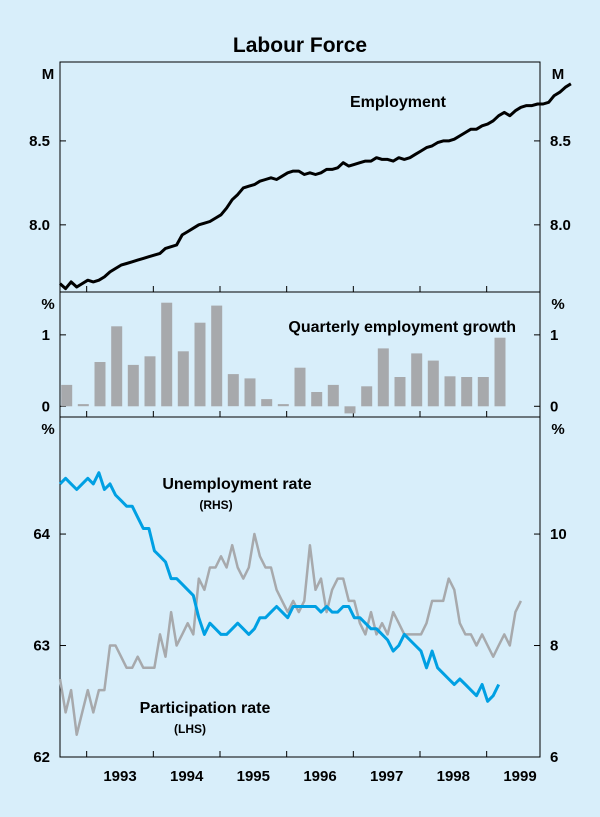 Image resolution: width=600 pixels, height=817 pixels. What do you see at coordinates (283, 358) in the screenshot?
I see `growth-bars` at bounding box center [283, 358].